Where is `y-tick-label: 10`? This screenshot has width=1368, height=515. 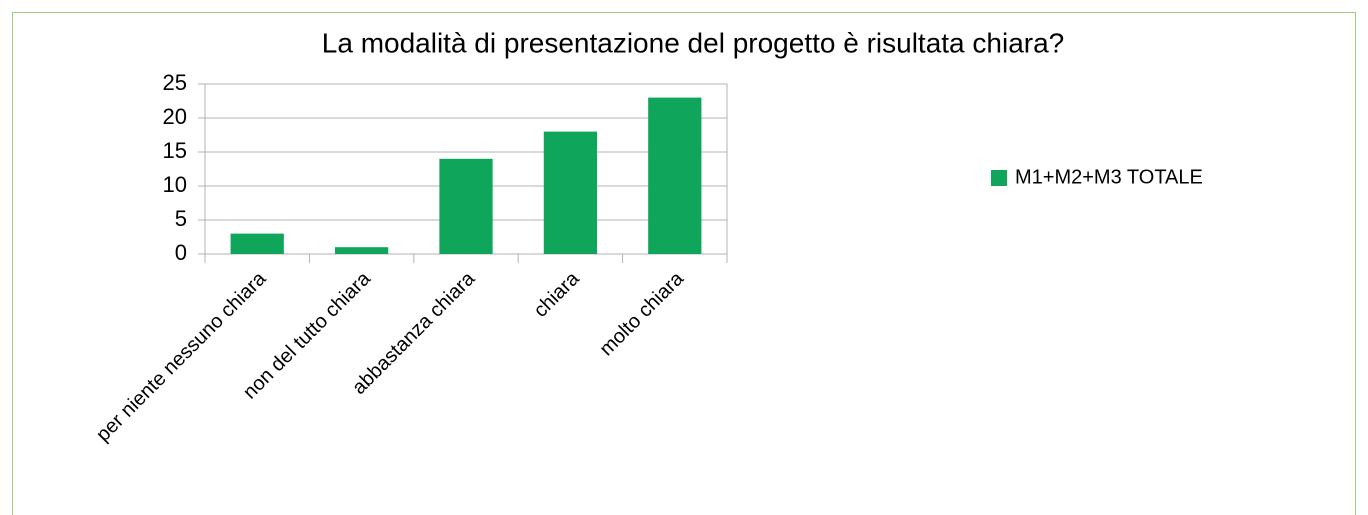 y-tick-label: 10 is located at coordinates (175, 184).